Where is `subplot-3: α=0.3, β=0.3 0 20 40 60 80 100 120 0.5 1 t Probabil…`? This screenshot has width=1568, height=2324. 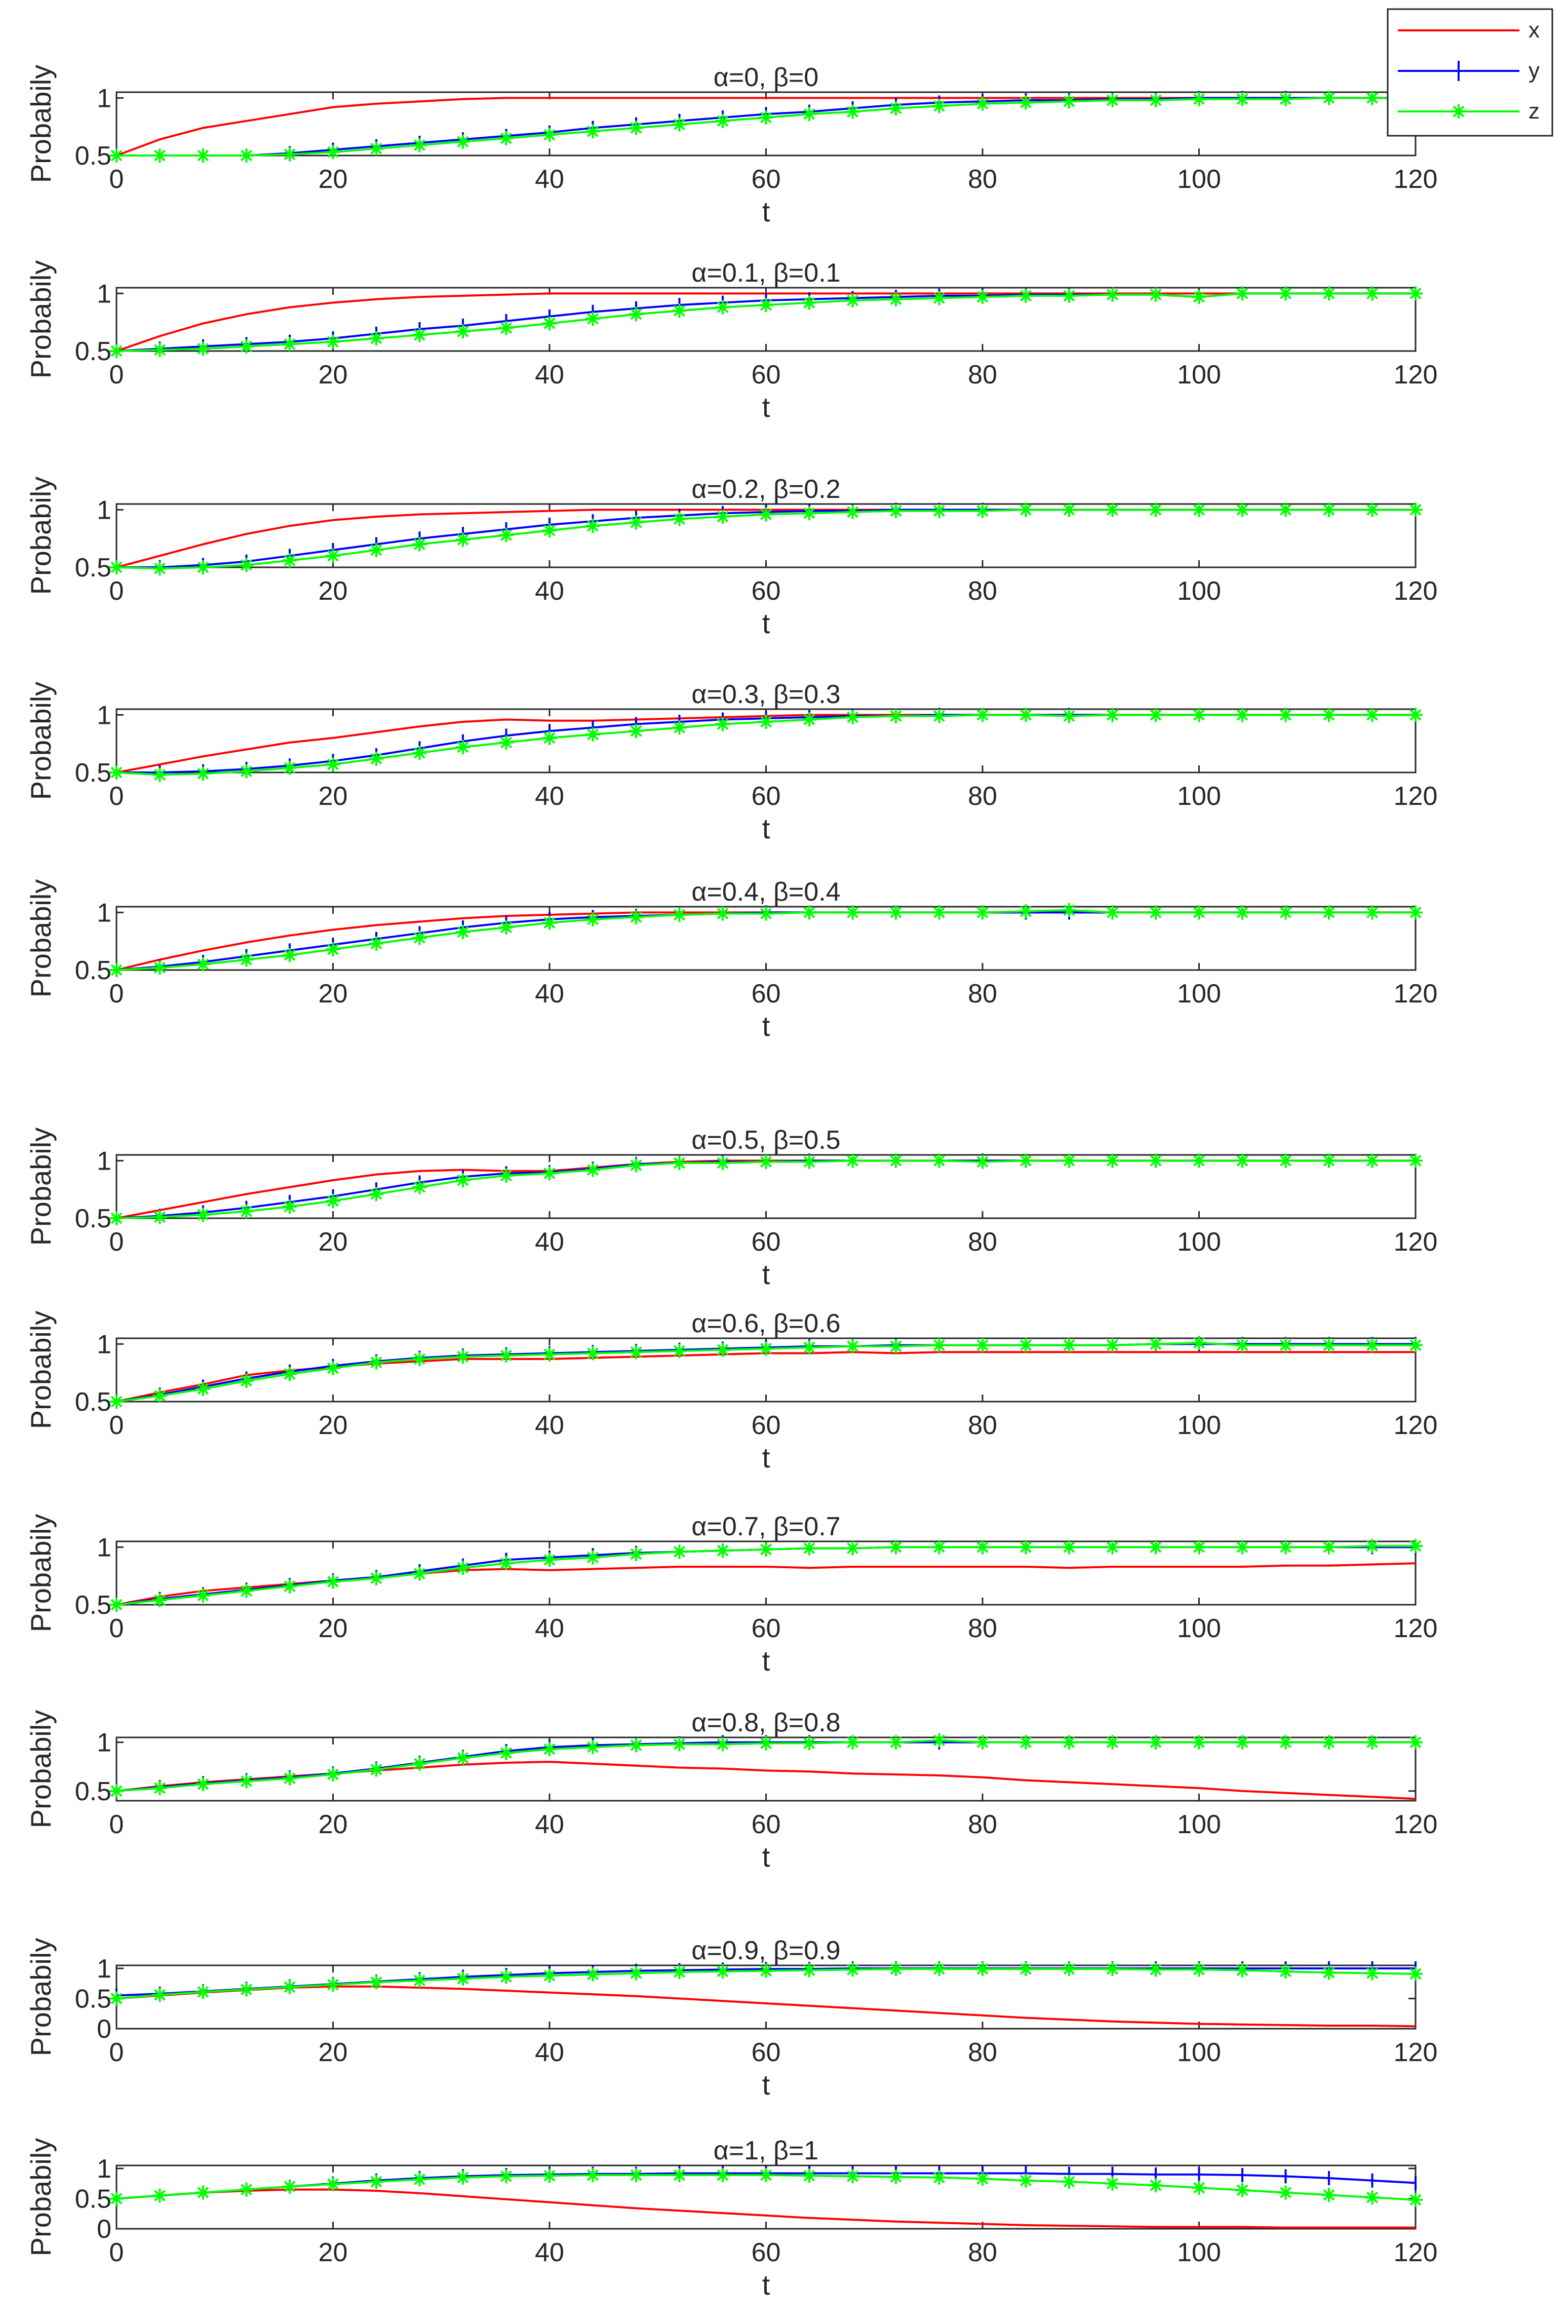 subplot-3: α=0.3, β=0.3 0 20 40 60 80 100 120 0.5 1 t Probabil… is located at coordinates (731, 762).